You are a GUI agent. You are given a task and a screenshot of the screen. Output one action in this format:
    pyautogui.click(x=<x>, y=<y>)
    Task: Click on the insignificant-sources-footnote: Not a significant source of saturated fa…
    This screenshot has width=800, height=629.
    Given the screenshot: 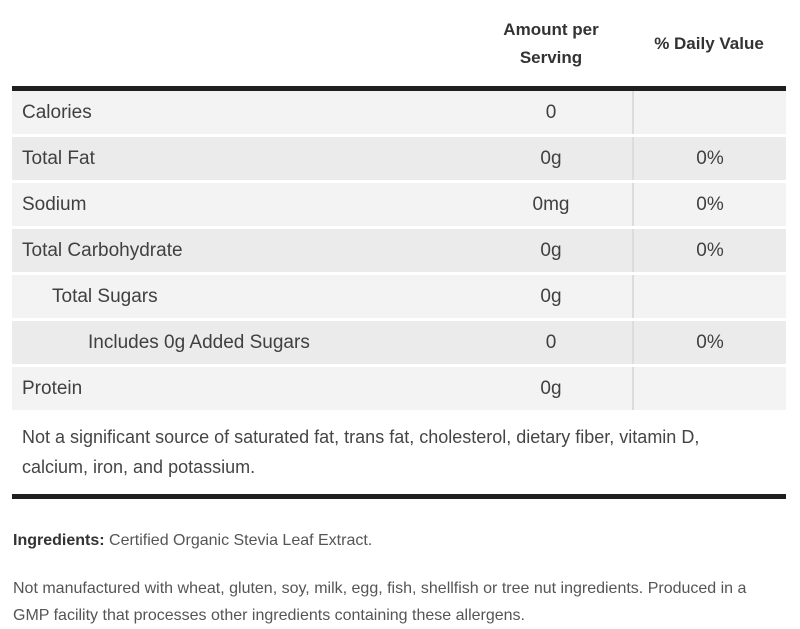 What is the action you would take?
    pyautogui.click(x=399, y=453)
    